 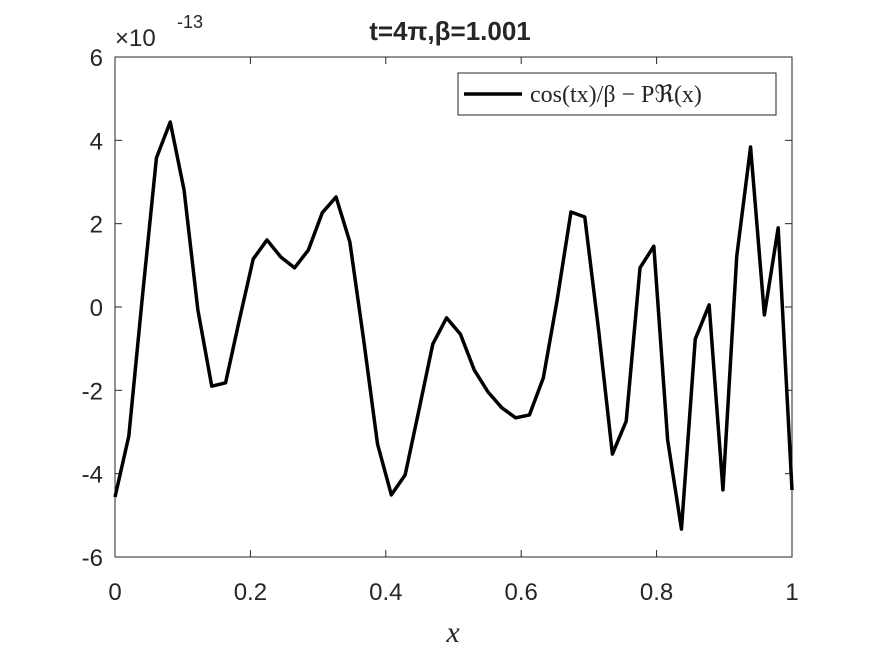 What do you see at coordinates (92, 391) in the screenshot?
I see `y-tick-label: -2` at bounding box center [92, 391].